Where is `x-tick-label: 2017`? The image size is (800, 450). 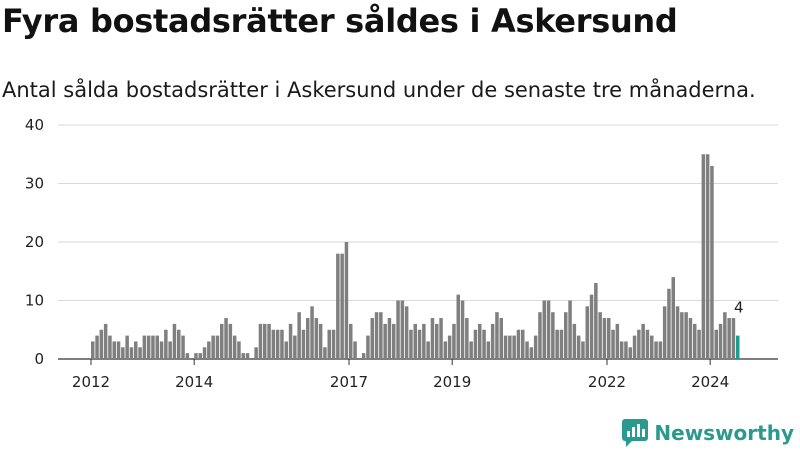 x-tick-label: 2017 is located at coordinates (349, 382).